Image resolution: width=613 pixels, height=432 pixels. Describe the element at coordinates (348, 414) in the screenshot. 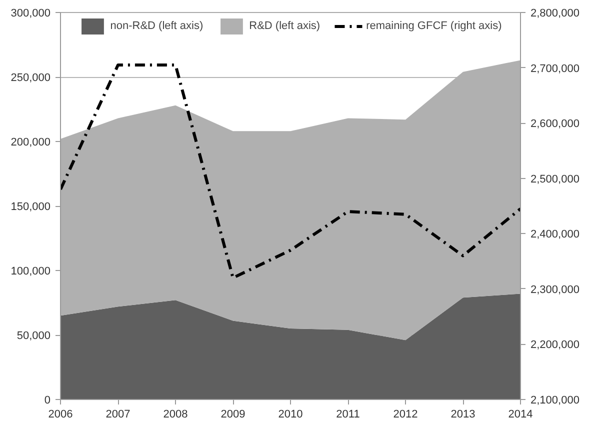

I see `x-tick-label: 2011` at that location.